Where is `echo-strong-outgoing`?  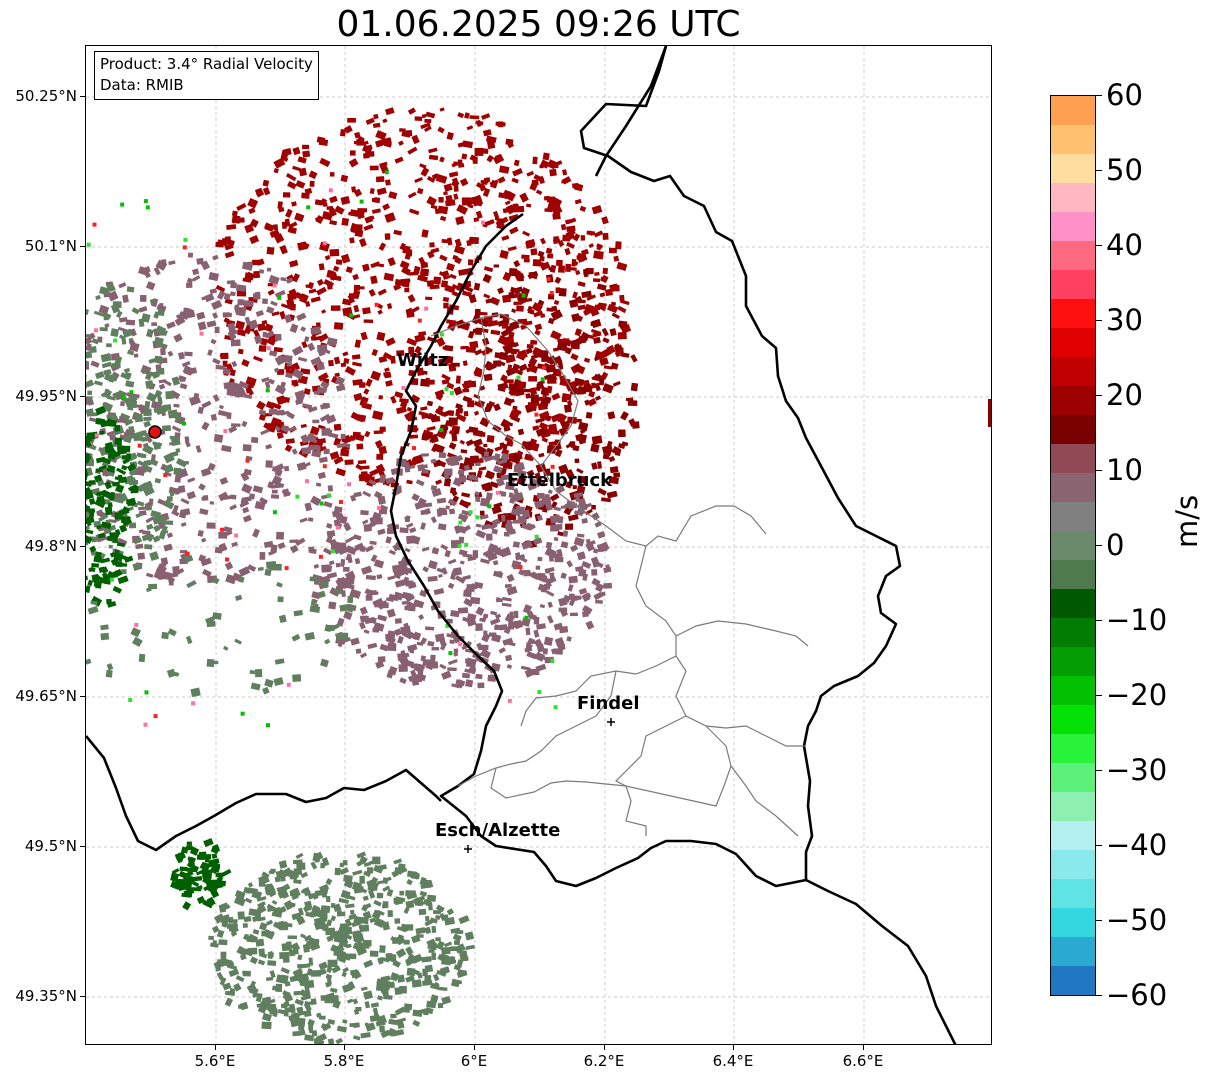 echo-strong-outgoing is located at coordinates (112, 506).